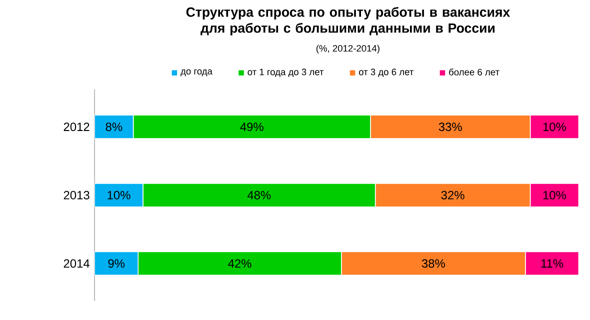 The height and width of the screenshot is (320, 590). I want to click on data-label: 8%, so click(114, 127).